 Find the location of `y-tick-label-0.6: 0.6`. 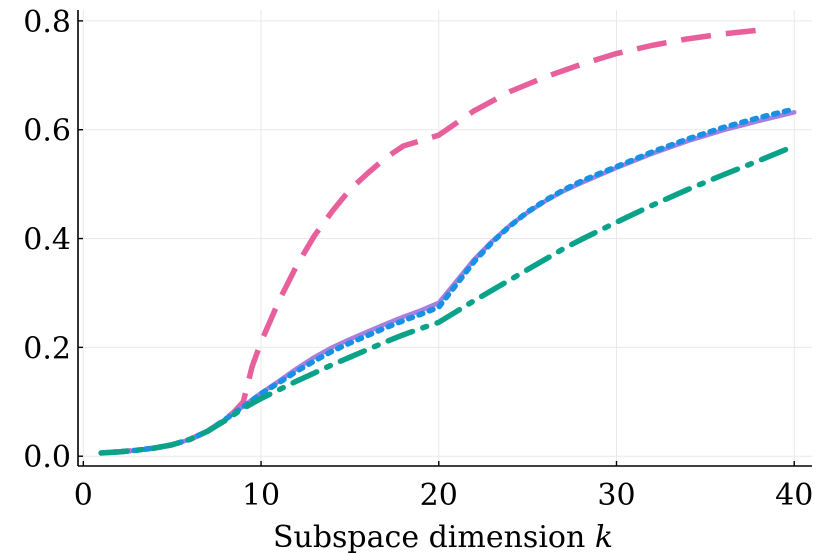

y-tick-label-0.6: 0.6 is located at coordinates (47, 131).